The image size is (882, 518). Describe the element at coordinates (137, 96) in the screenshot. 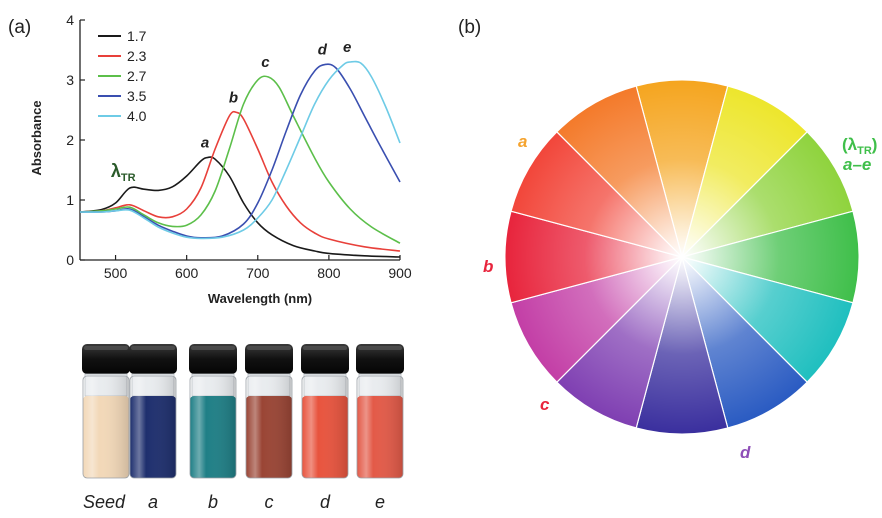

I see `legend-label: 3.5` at that location.